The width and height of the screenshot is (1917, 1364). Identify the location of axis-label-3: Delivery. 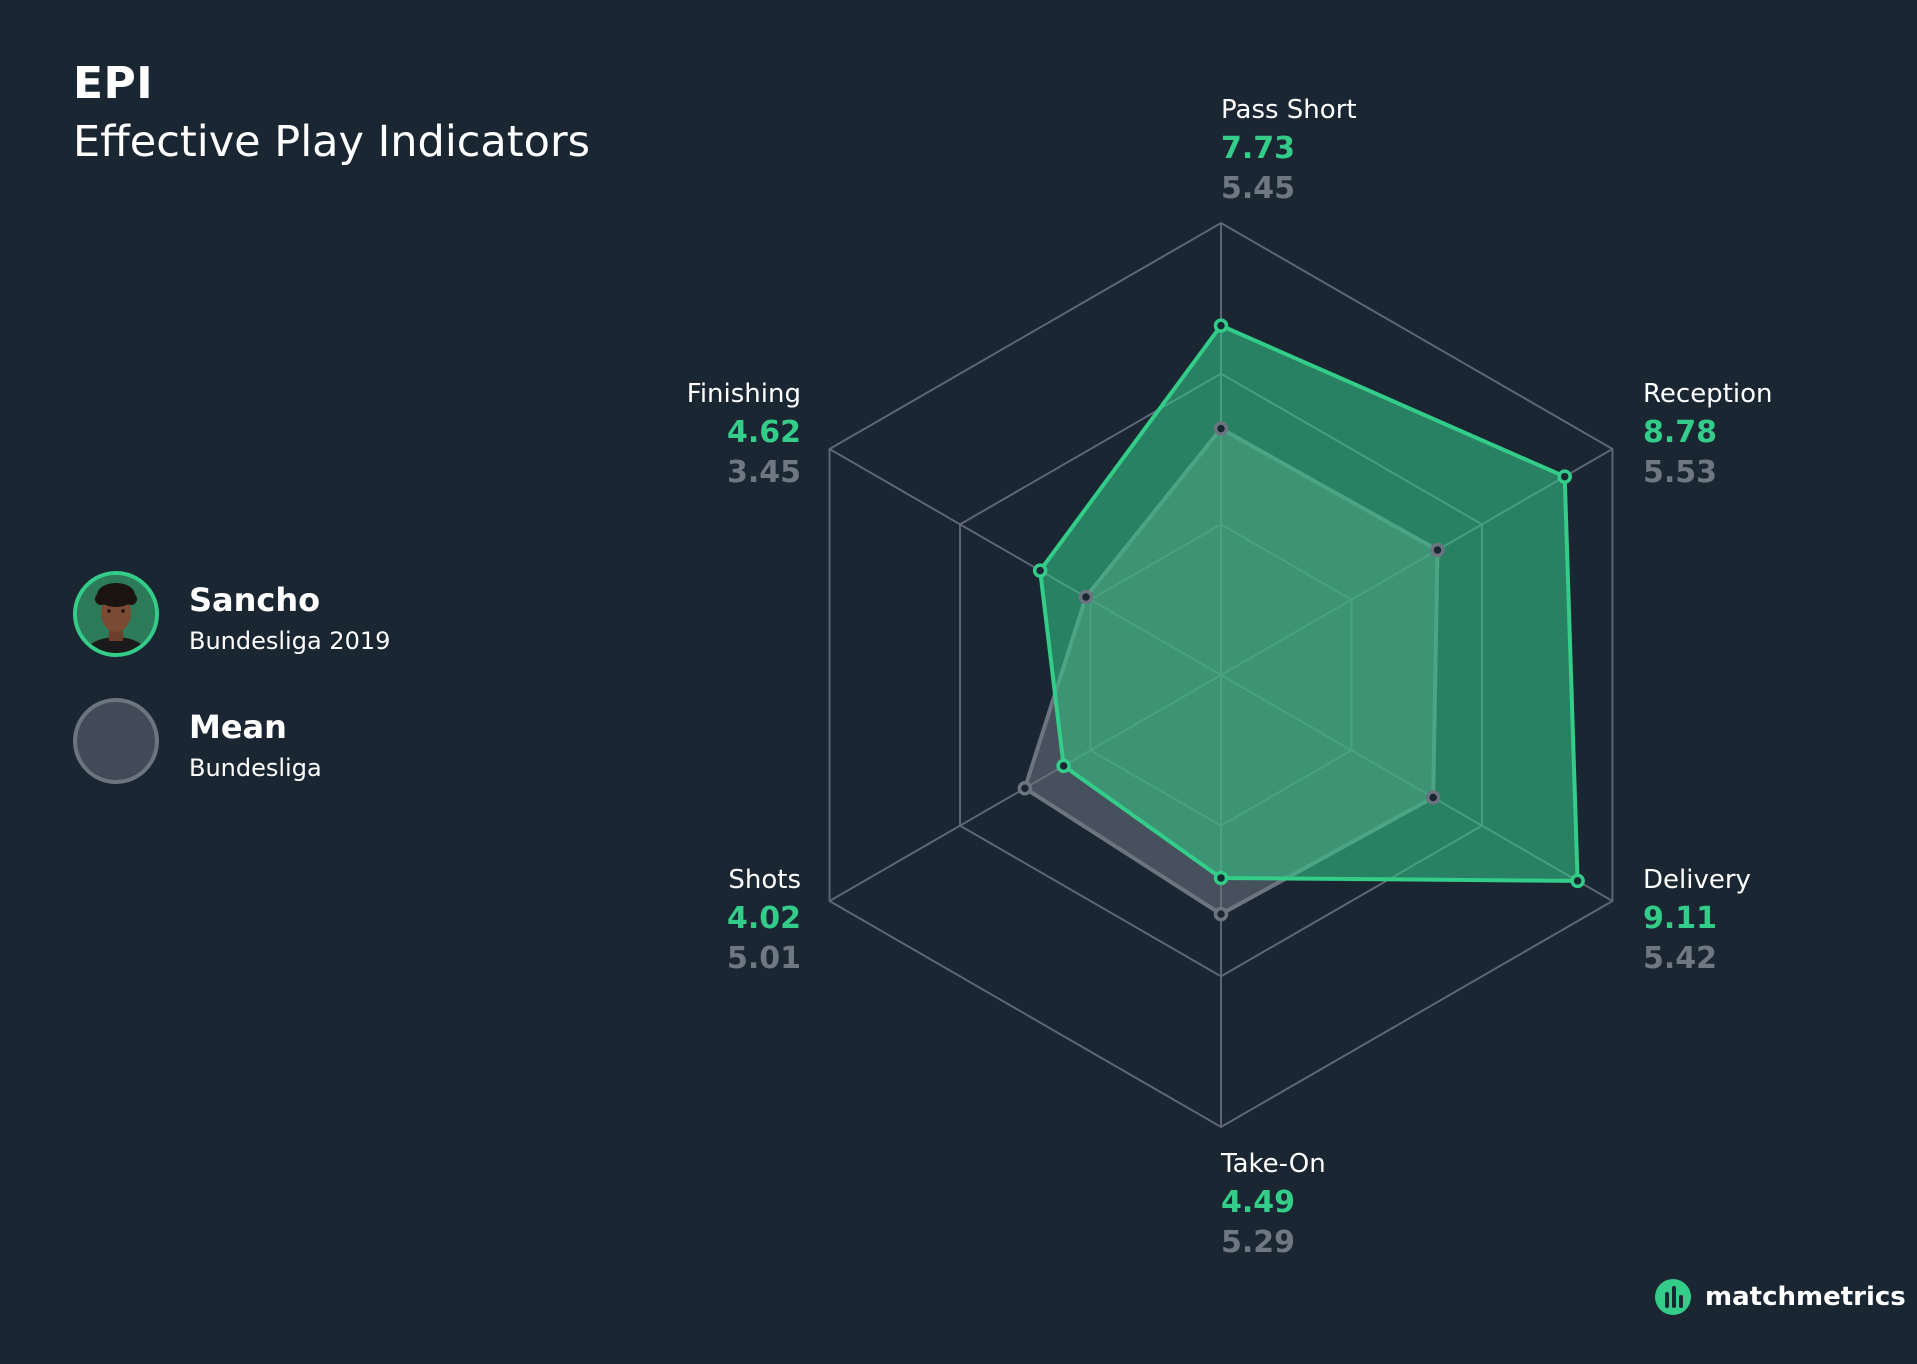
(1697, 880).